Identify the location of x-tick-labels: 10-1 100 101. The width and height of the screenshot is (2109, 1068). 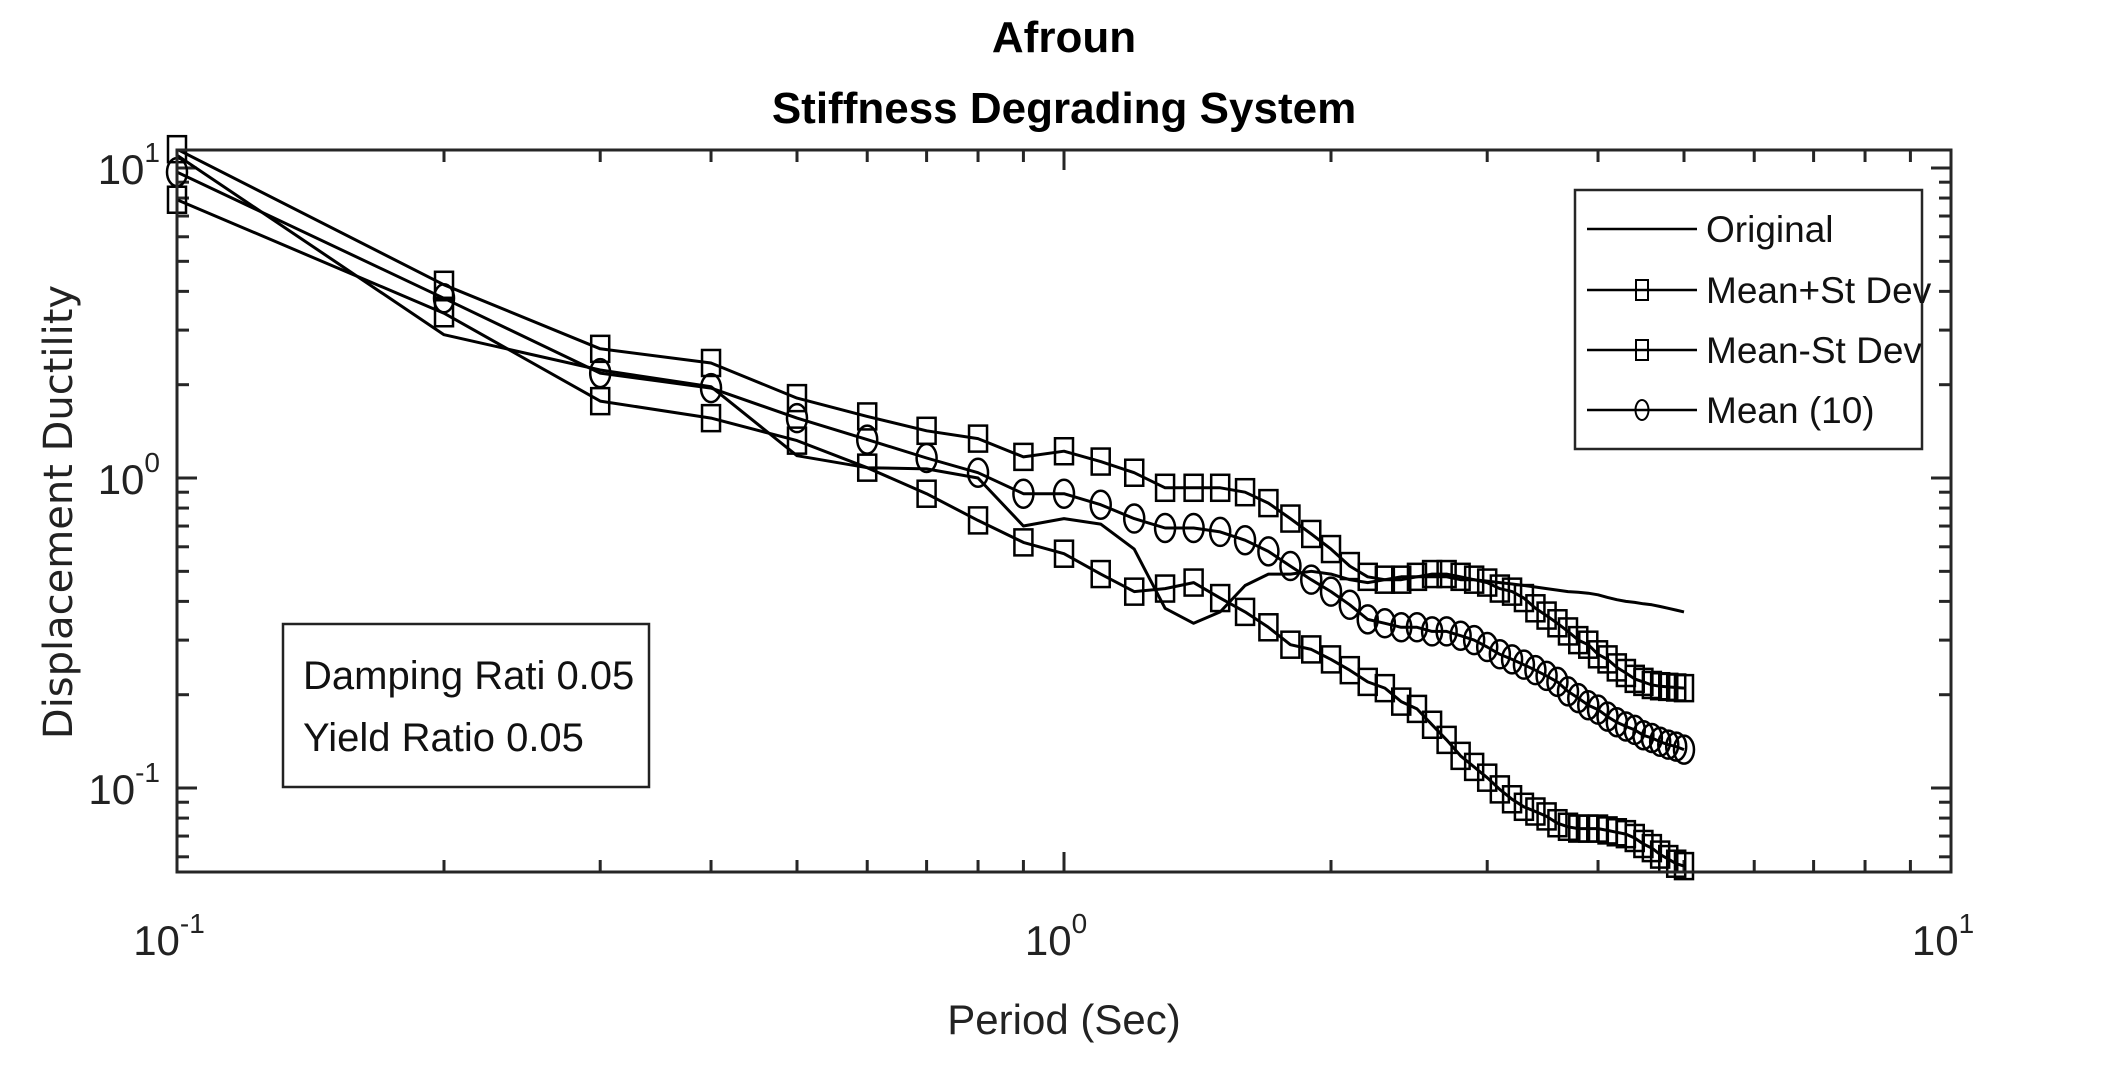
(1053, 936).